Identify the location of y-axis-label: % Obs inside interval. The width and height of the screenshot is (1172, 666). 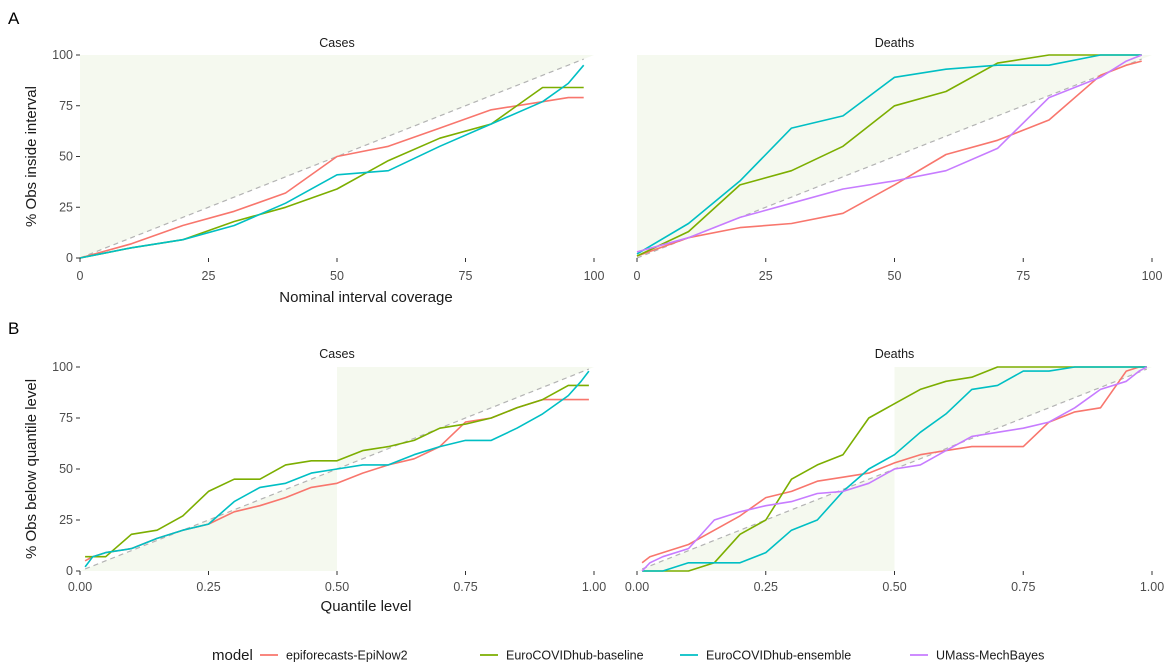
(31, 156).